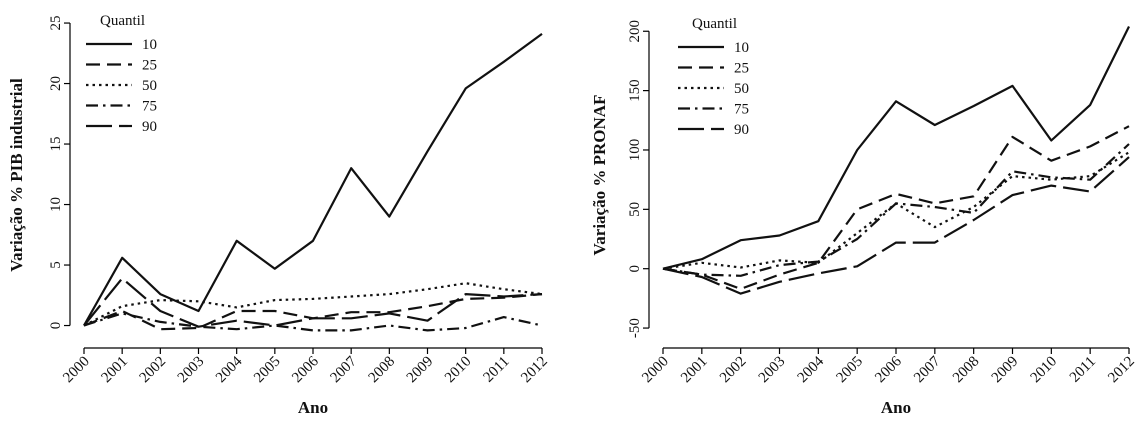 This screenshot has width=1142, height=422. Describe the element at coordinates (56, 83) in the screenshot. I see `y-tick-label: 20` at that location.